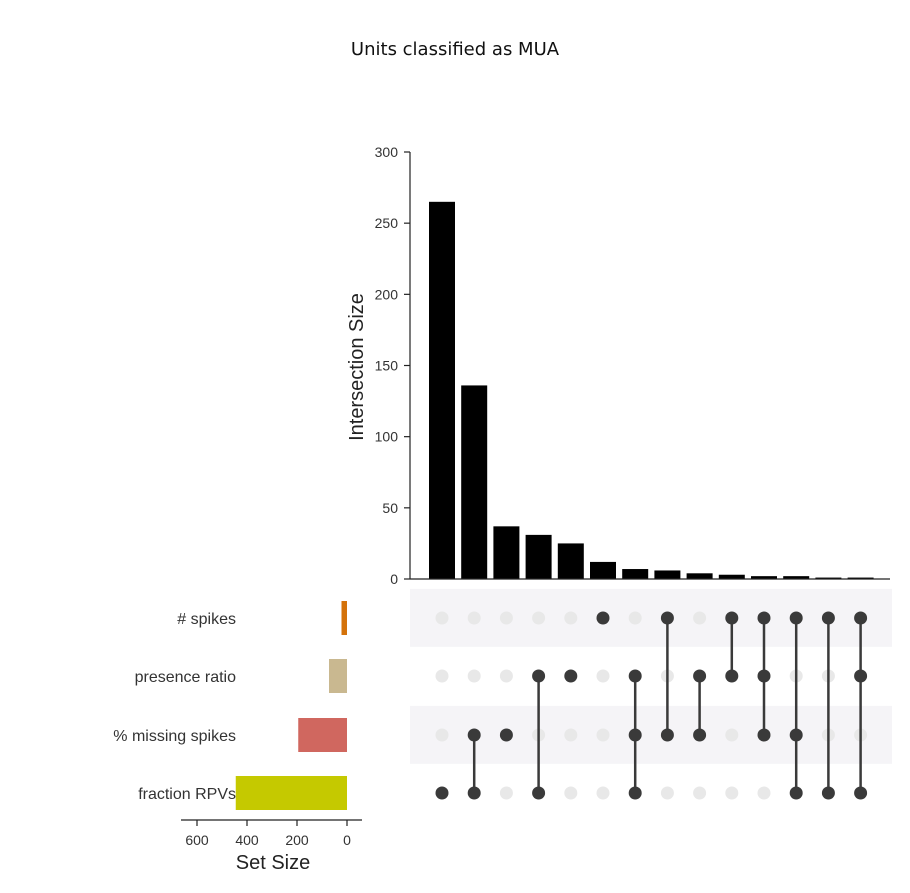 The height and width of the screenshot is (893, 910). I want to click on set-size-tick-label: 600, so click(197, 840).